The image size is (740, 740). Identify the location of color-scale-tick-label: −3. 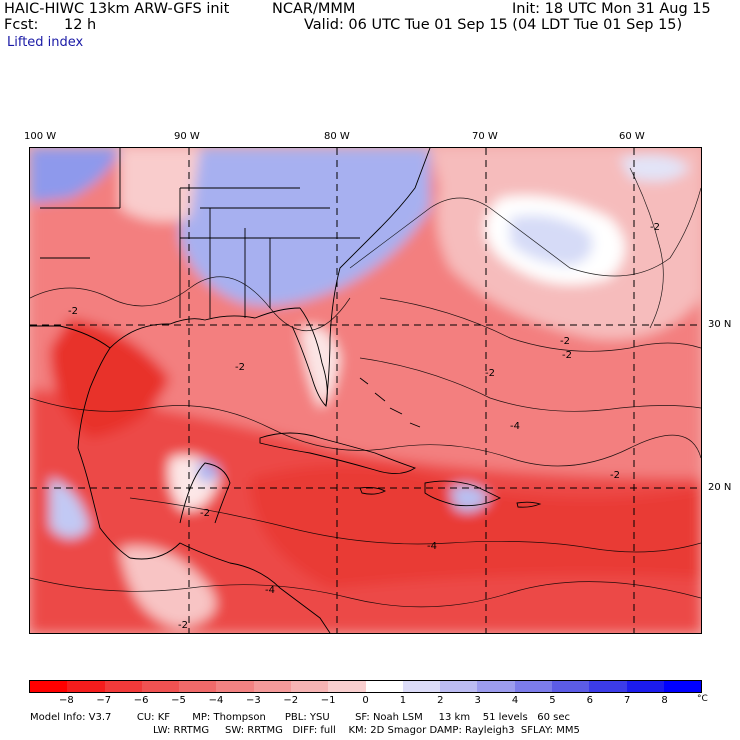
(253, 700).